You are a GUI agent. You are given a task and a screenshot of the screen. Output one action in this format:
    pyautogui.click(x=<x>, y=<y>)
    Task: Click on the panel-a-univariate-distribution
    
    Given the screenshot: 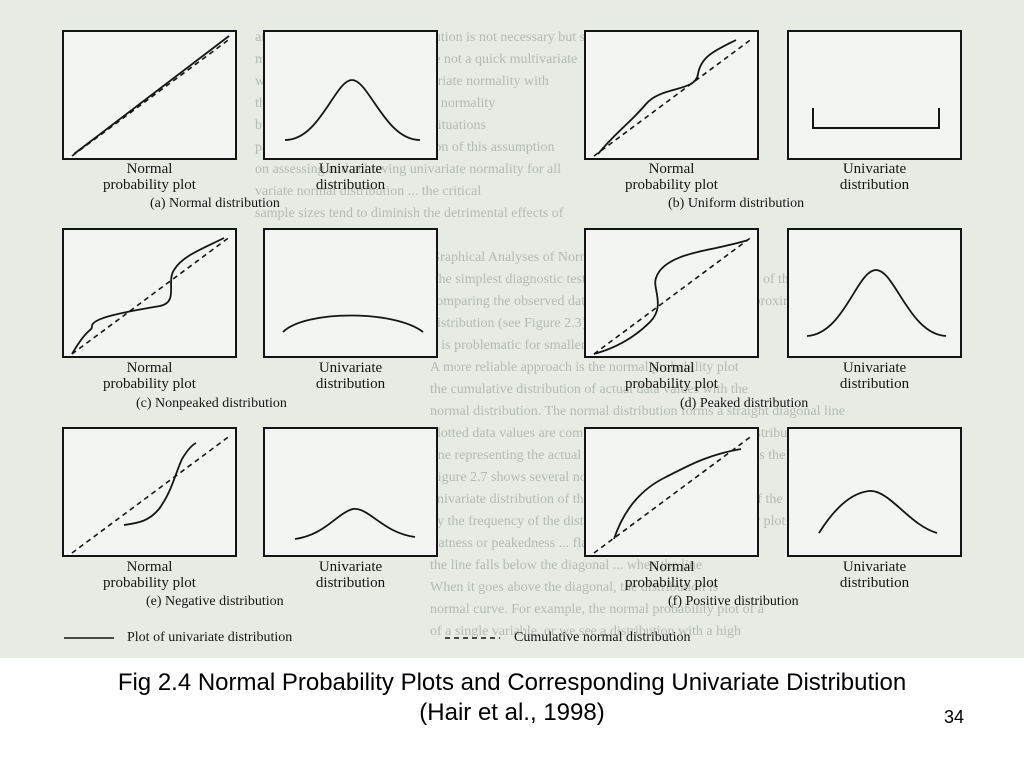 What is the action you would take?
    pyautogui.click(x=350, y=95)
    